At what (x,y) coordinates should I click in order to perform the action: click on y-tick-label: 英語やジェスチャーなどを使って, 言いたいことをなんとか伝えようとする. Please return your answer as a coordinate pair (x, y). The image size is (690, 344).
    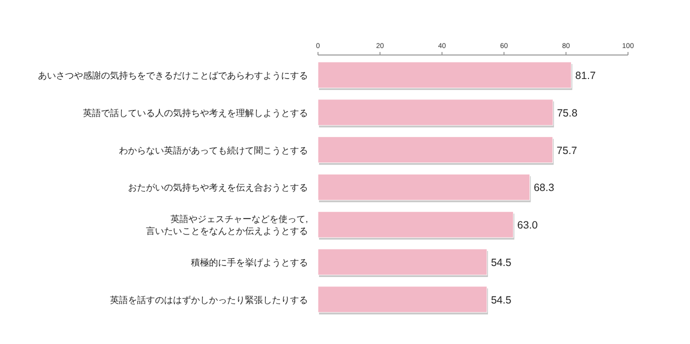
    Looking at the image, I should click on (227, 225).